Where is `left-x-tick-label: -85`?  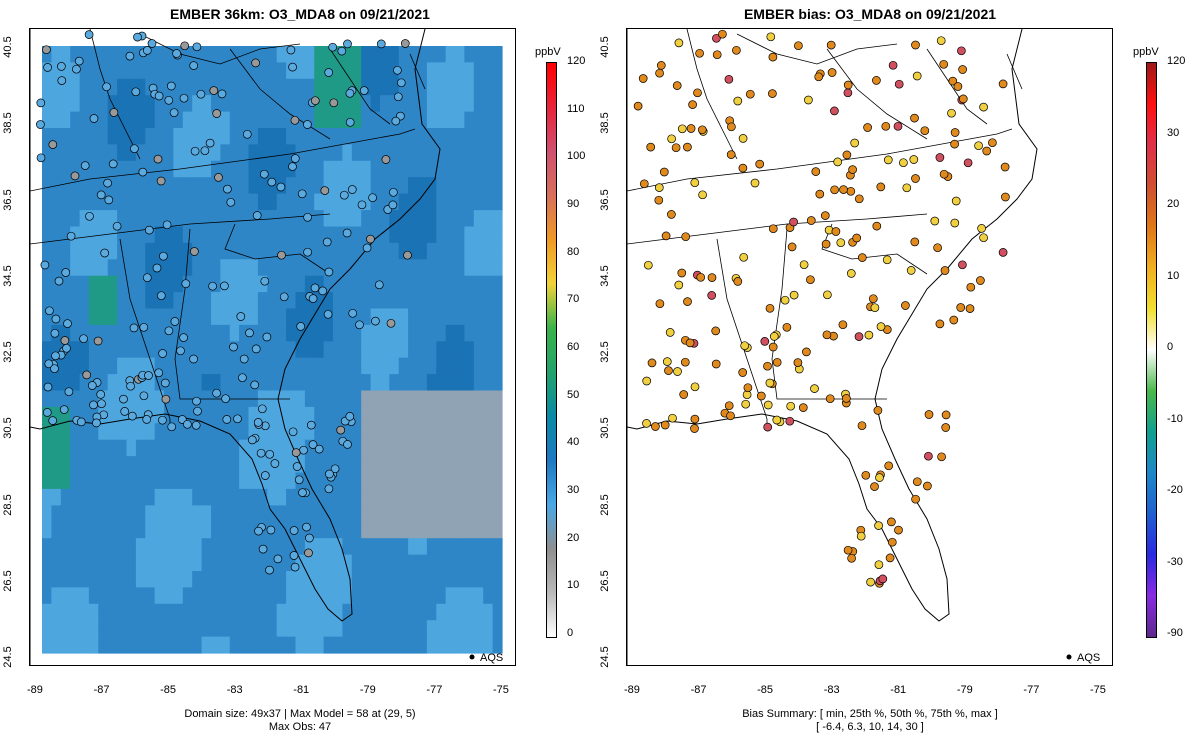 left-x-tick-label: -85 is located at coordinates (168, 690).